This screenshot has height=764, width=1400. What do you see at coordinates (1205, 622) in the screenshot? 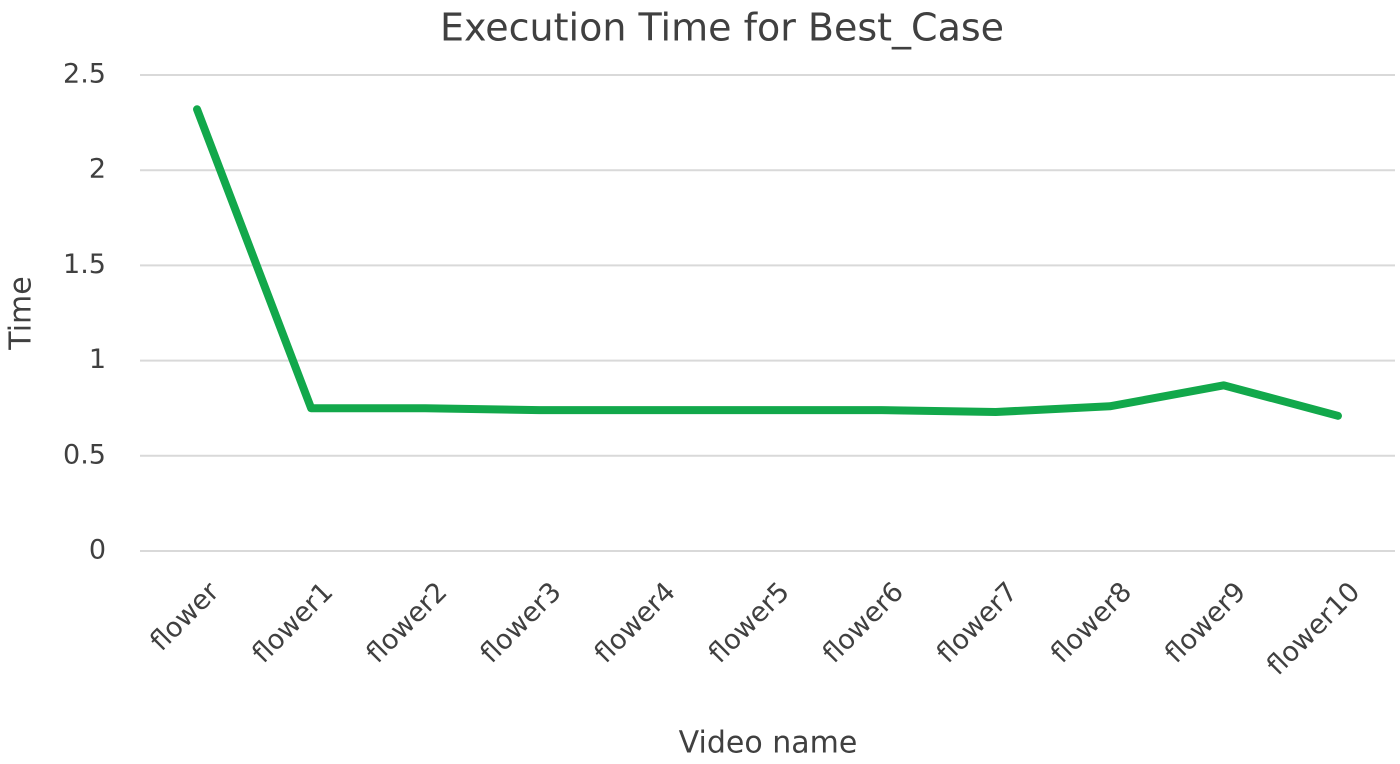
I see `x-tick-label: flower9` at bounding box center [1205, 622].